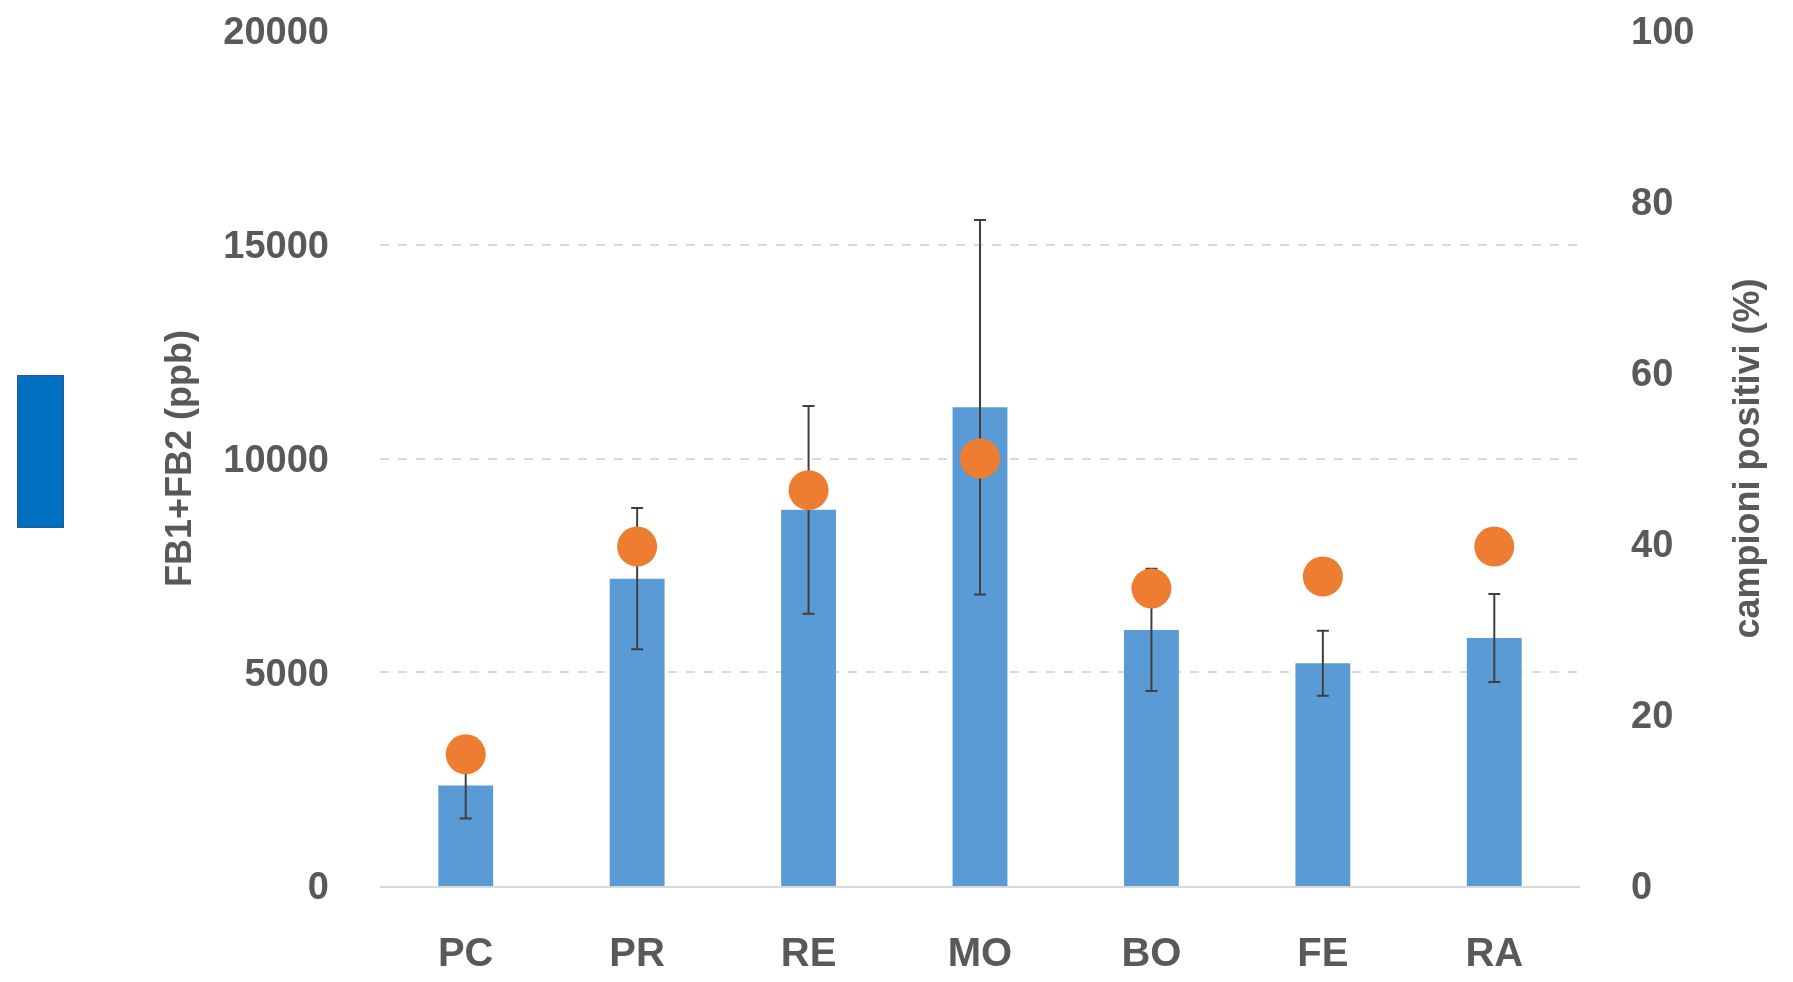 The width and height of the screenshot is (1793, 982). Describe the element at coordinates (1642, 886) in the screenshot. I see `y2-tick-label: 0` at that location.